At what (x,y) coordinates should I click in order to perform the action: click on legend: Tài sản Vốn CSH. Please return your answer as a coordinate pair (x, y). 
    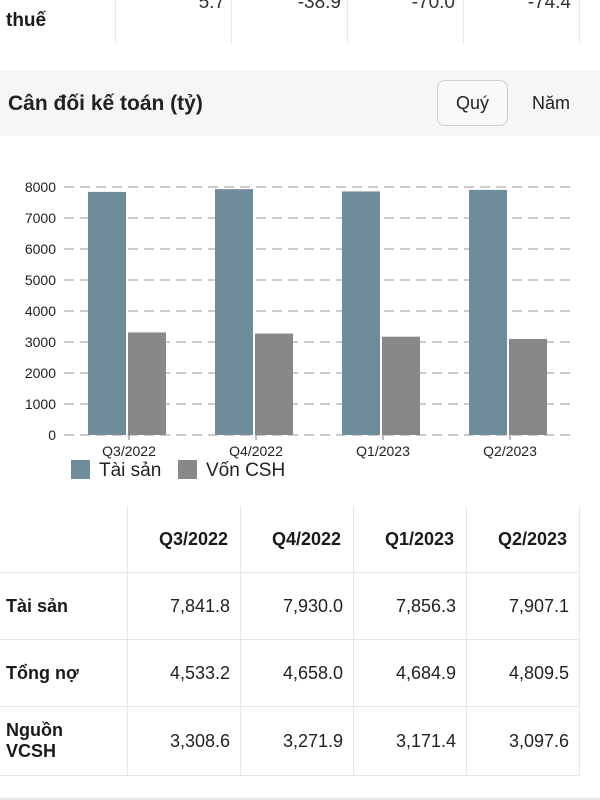
    Looking at the image, I should click on (178, 470).